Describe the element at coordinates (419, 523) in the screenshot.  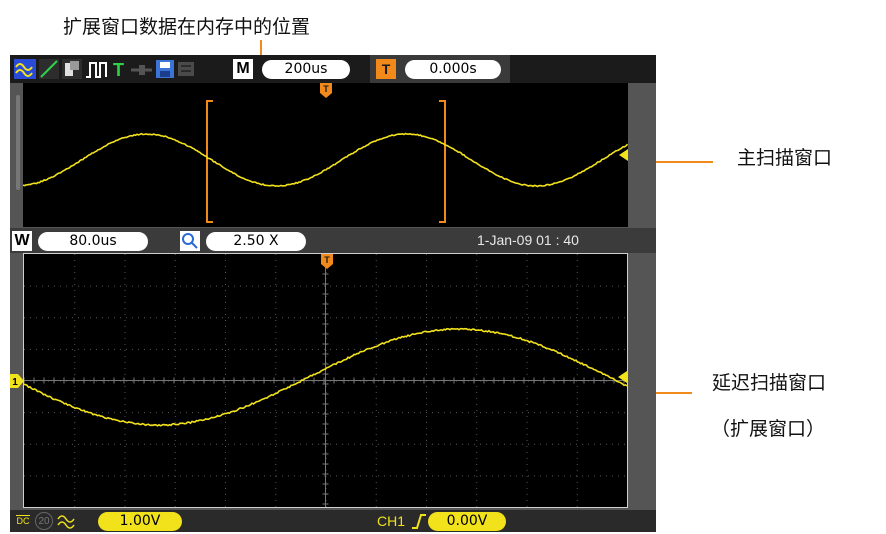
I see `rising-edge-icon` at that location.